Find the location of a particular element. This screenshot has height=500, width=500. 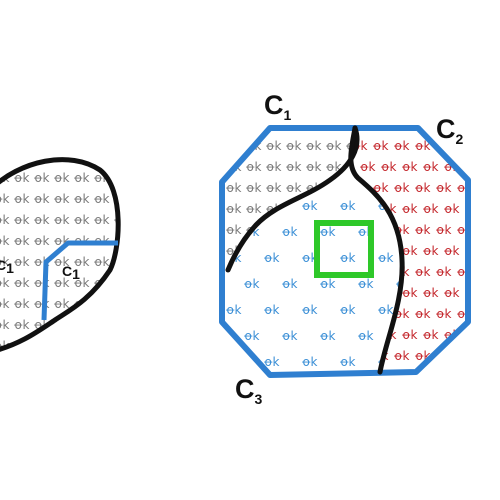

left-blue-boundary is located at coordinates (79, 280).